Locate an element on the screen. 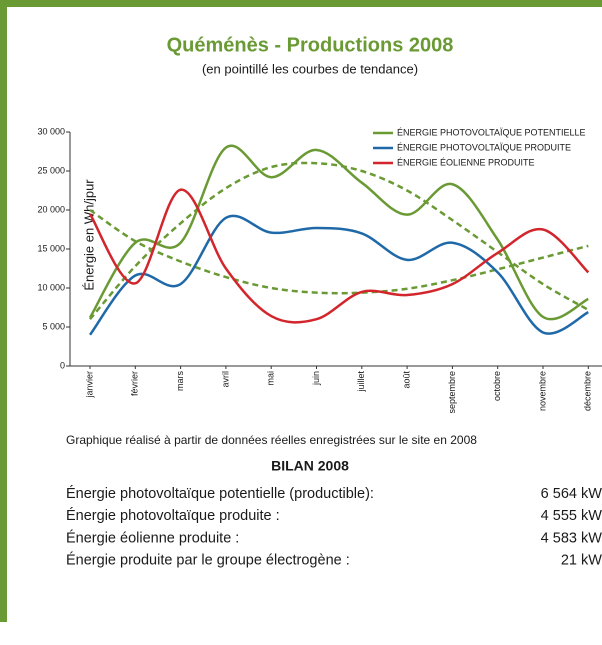 The image size is (602, 645). chart-title: Quéménès - Productions 2008 is located at coordinates (310, 45).